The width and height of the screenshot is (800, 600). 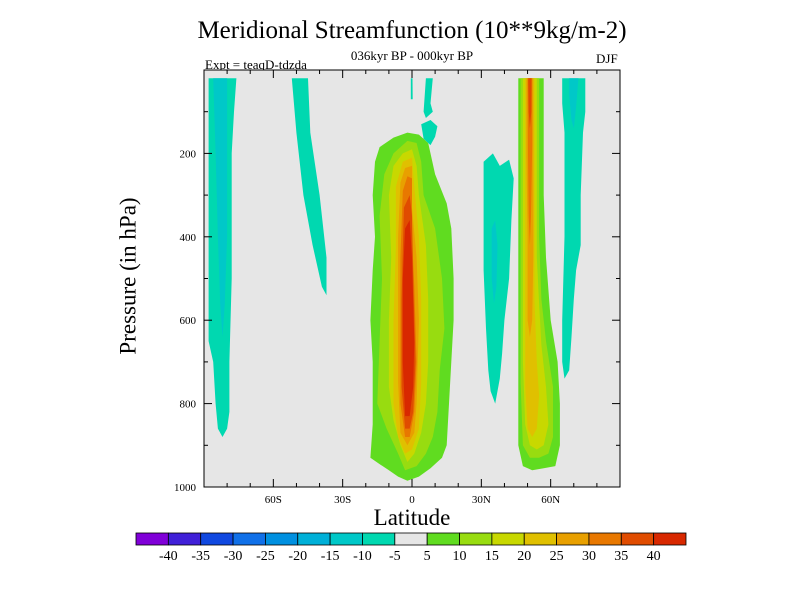 What do you see at coordinates (574, 228) in the screenshot?
I see `contour-neg-nh-high` at bounding box center [574, 228].